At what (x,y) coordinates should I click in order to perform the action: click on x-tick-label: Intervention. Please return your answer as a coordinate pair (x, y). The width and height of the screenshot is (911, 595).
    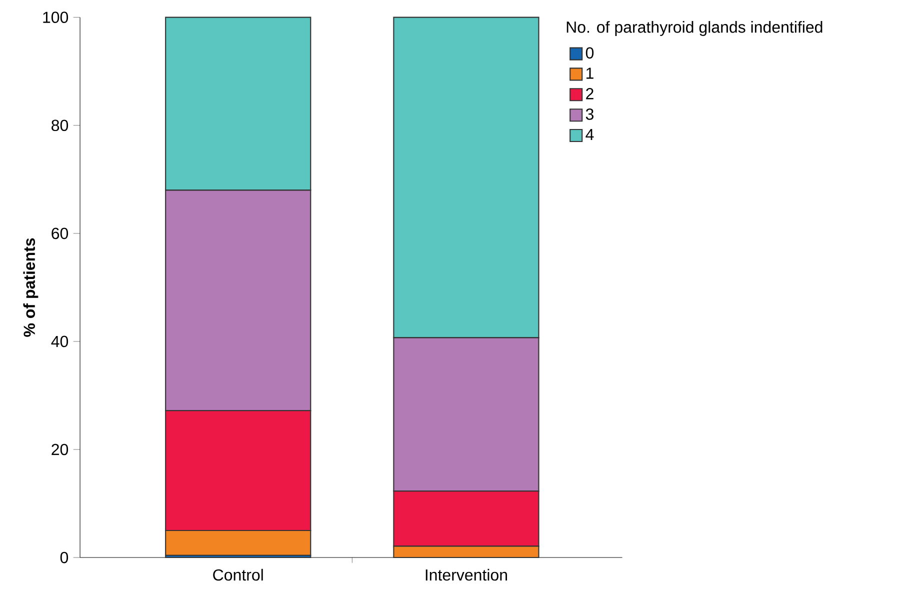
    Looking at the image, I should click on (466, 574).